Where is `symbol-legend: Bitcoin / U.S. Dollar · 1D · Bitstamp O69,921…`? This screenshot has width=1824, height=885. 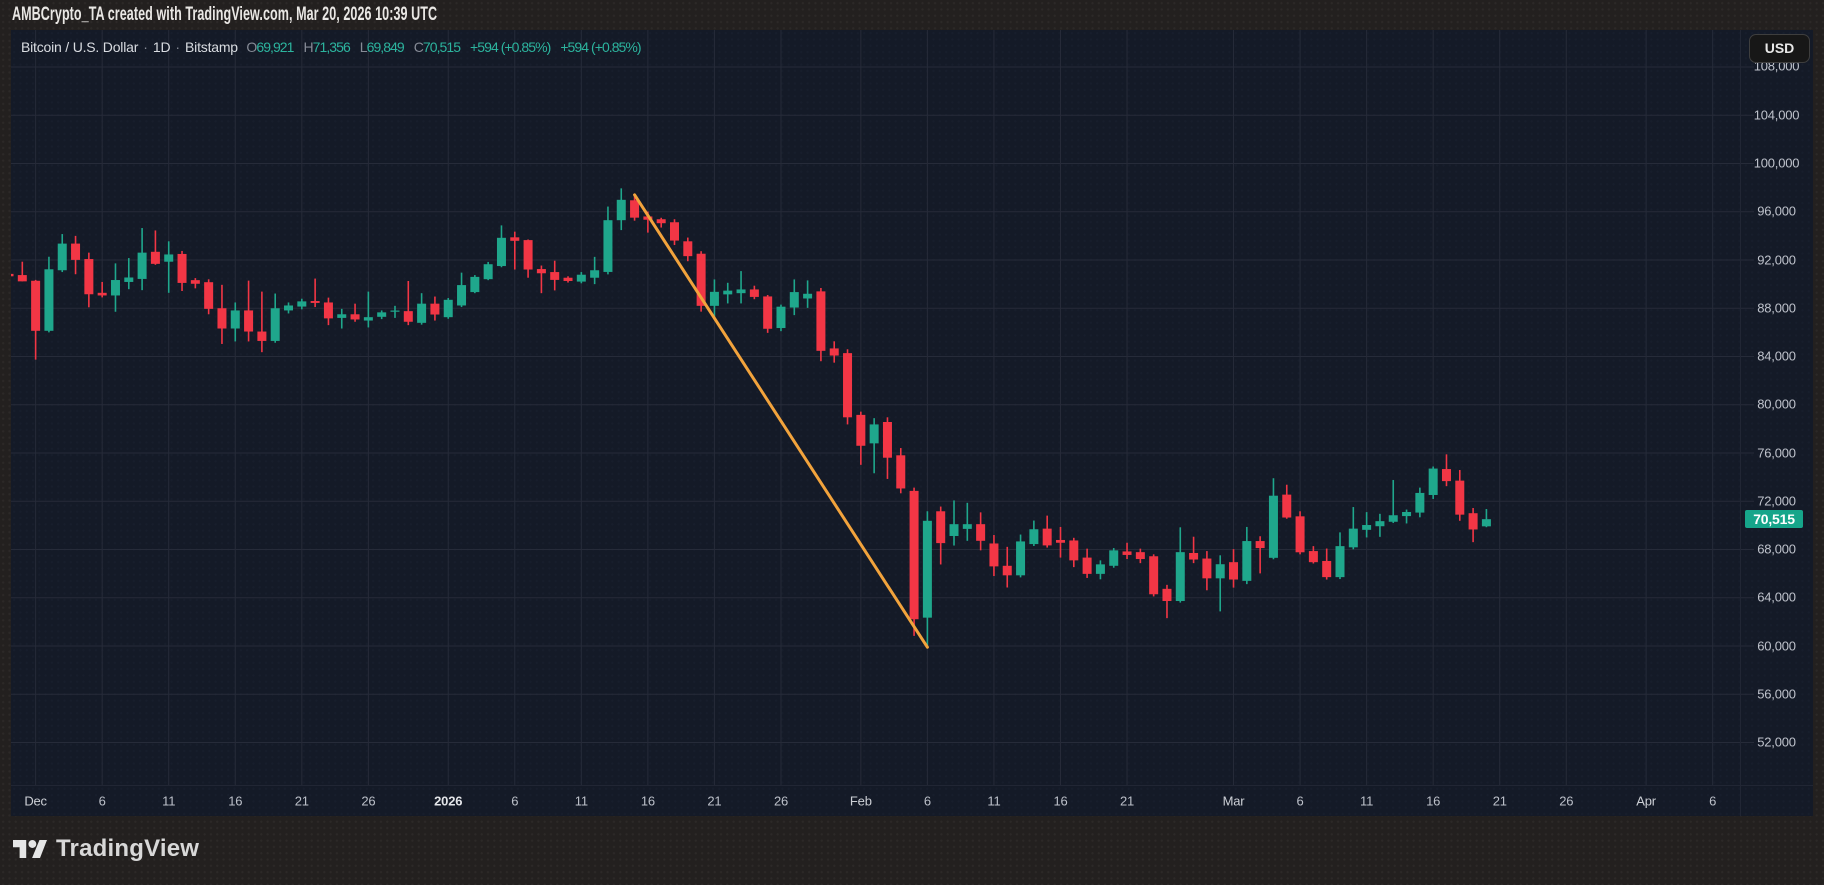 symbol-legend: Bitcoin / U.S. Dollar · 1D · Bitstamp O69,921… is located at coordinates (331, 47).